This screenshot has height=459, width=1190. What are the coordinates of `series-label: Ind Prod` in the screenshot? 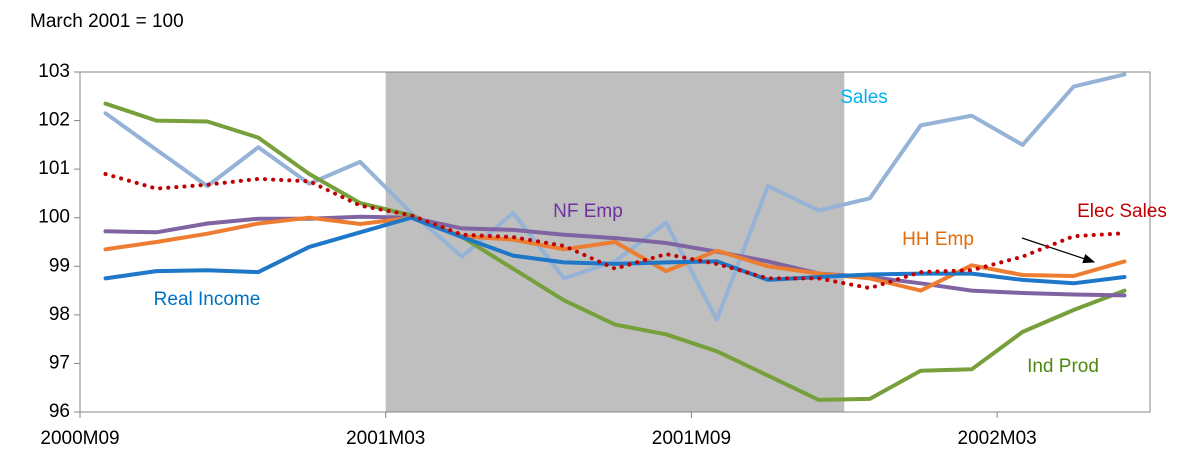 It's located at (1063, 366).